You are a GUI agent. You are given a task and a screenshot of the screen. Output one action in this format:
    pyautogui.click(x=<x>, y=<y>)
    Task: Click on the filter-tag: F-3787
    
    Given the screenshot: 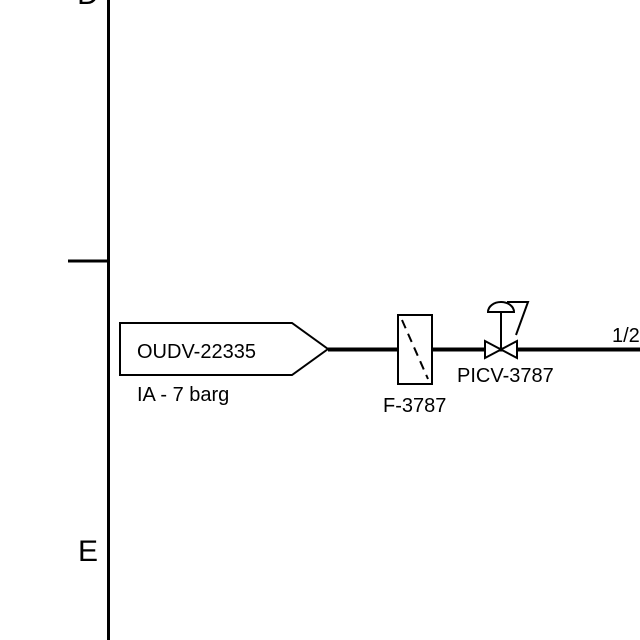 What is the action you would take?
    pyautogui.click(x=414, y=406)
    